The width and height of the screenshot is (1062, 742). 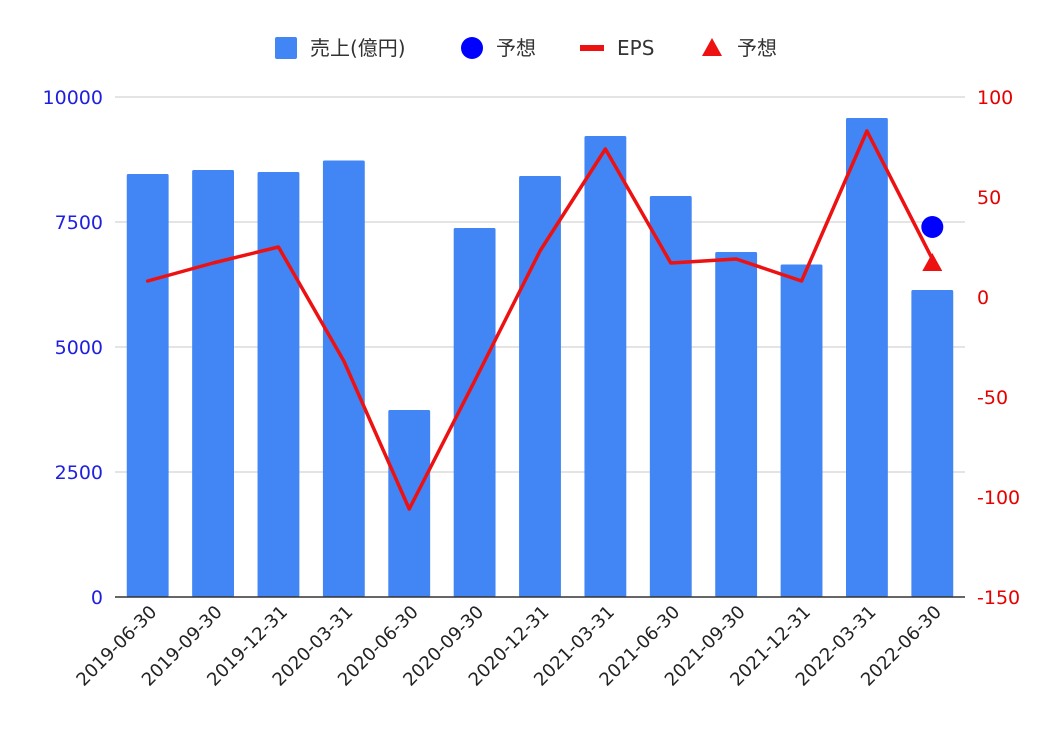 What do you see at coordinates (932, 227) in the screenshot?
I see `forecast-sales-point` at bounding box center [932, 227].